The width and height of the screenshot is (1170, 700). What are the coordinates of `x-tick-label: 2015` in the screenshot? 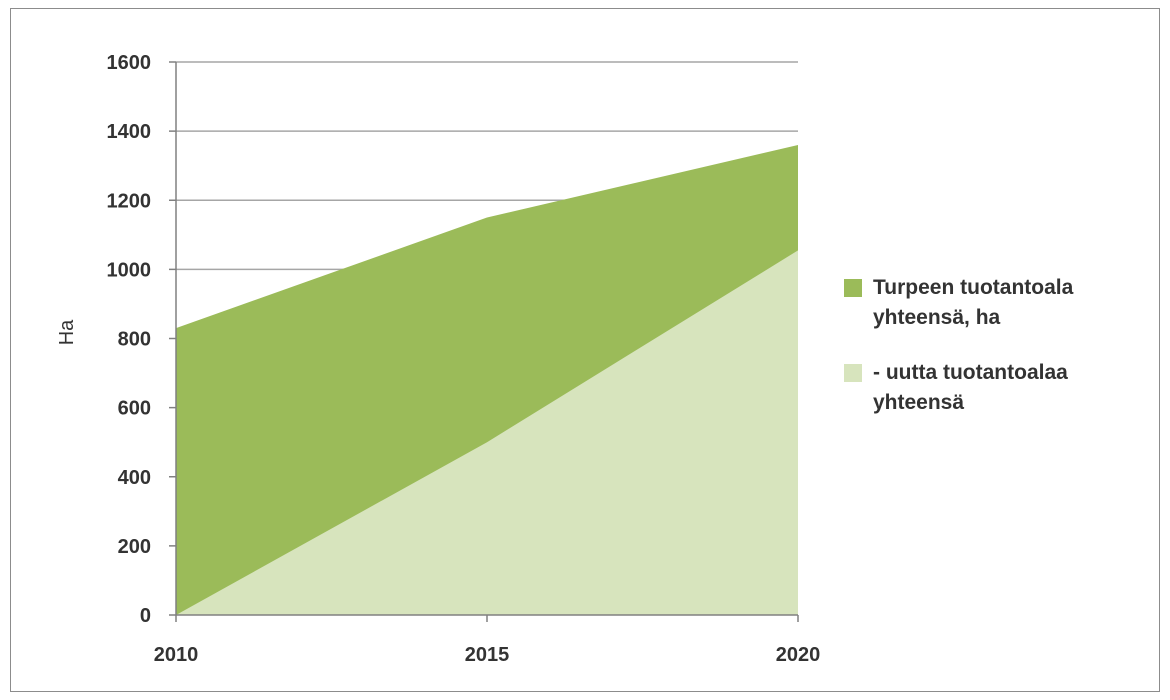 It's located at (487, 655).